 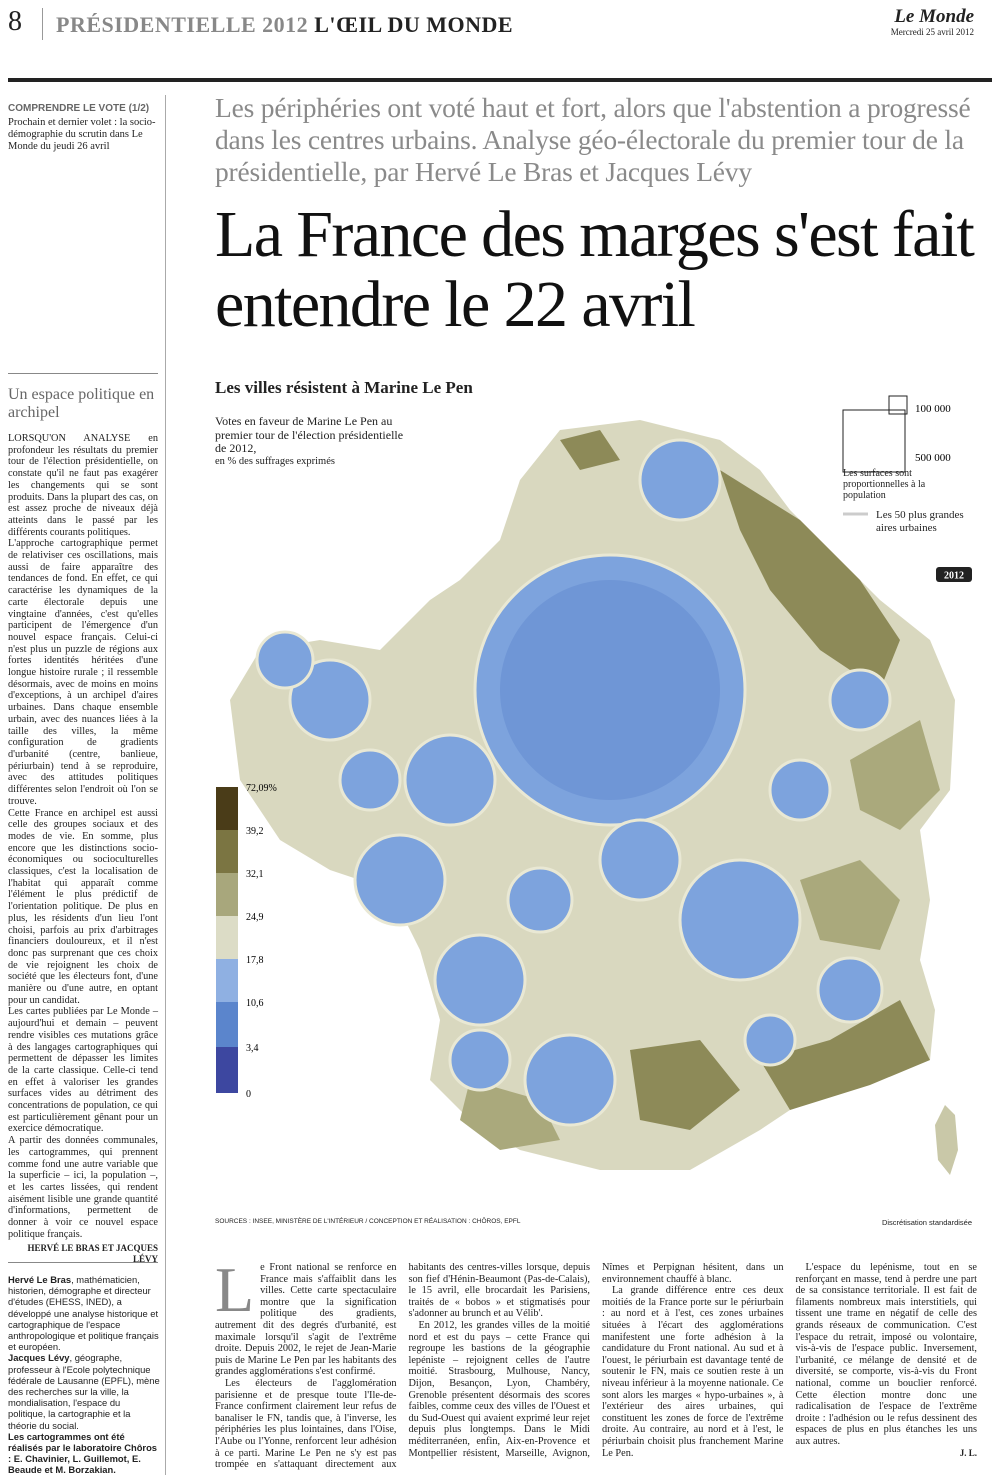 I want to click on size-label: 500 000, so click(x=933, y=458).